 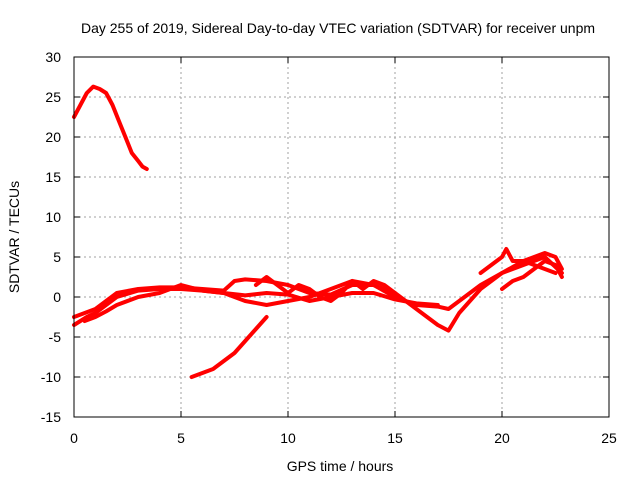 I want to click on series-line-arc-evening-rise, so click(x=532, y=275).